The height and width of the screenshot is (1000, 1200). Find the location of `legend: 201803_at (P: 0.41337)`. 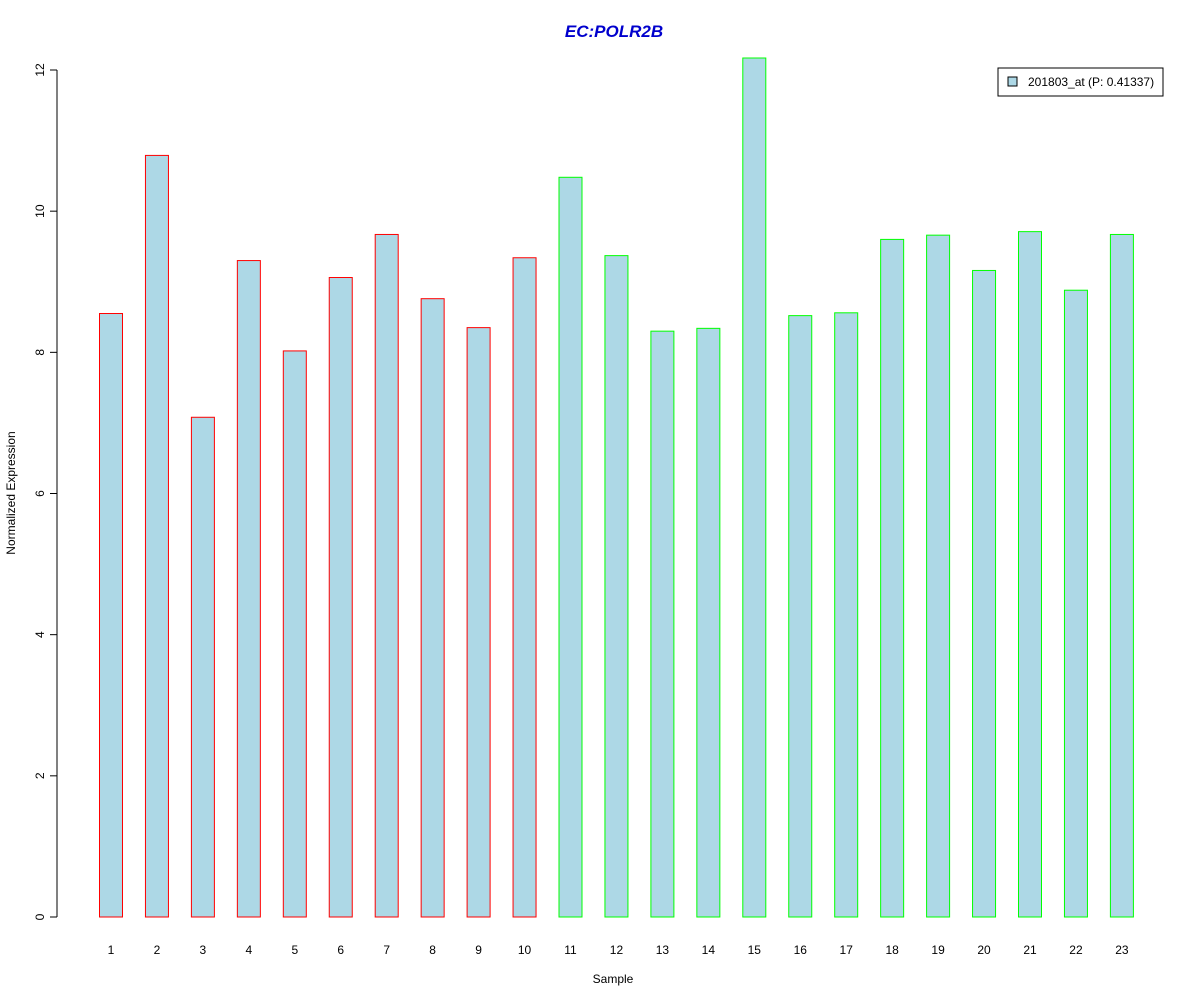

legend: 201803_at (P: 0.41337) is located at coordinates (1080, 82).